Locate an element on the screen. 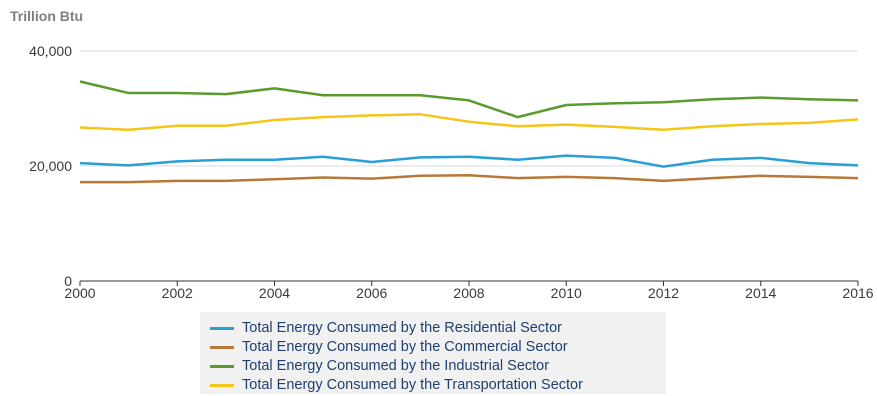  series-line-residential is located at coordinates (469, 161).